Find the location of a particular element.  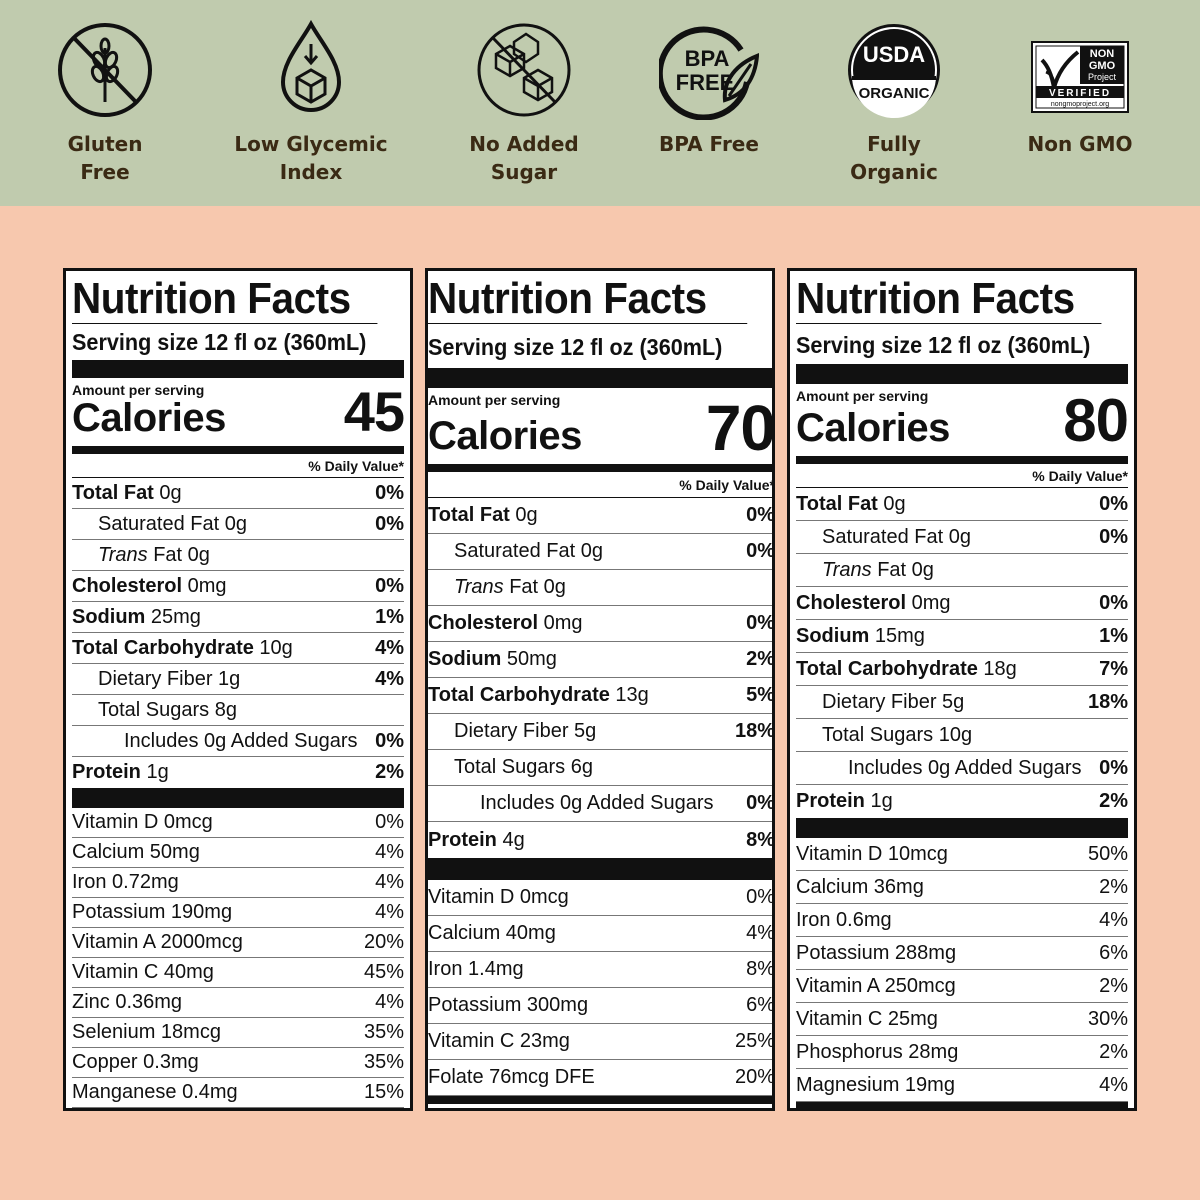

vitamin-name: Manganese 0.4mg is located at coordinates (155, 1092).